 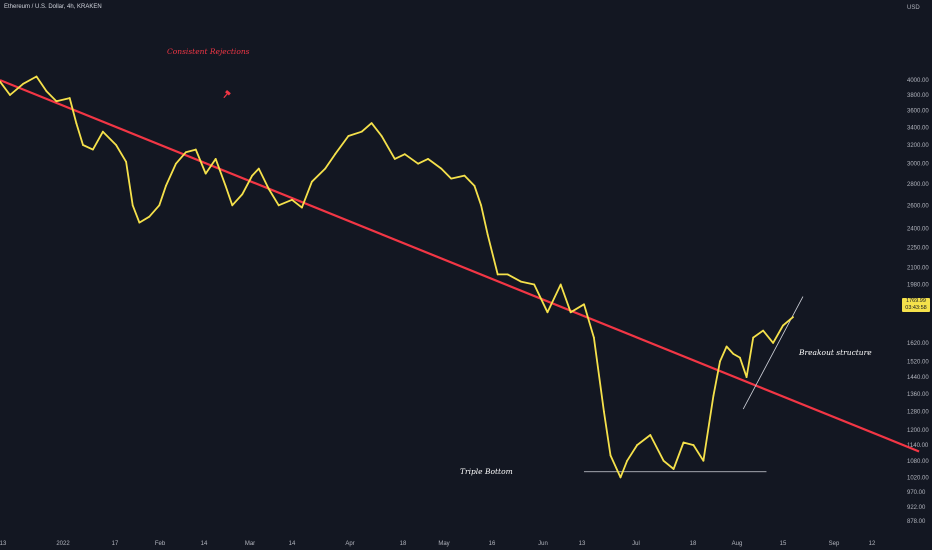 What do you see at coordinates (872, 544) in the screenshot?
I see `x-tick-label: 12` at bounding box center [872, 544].